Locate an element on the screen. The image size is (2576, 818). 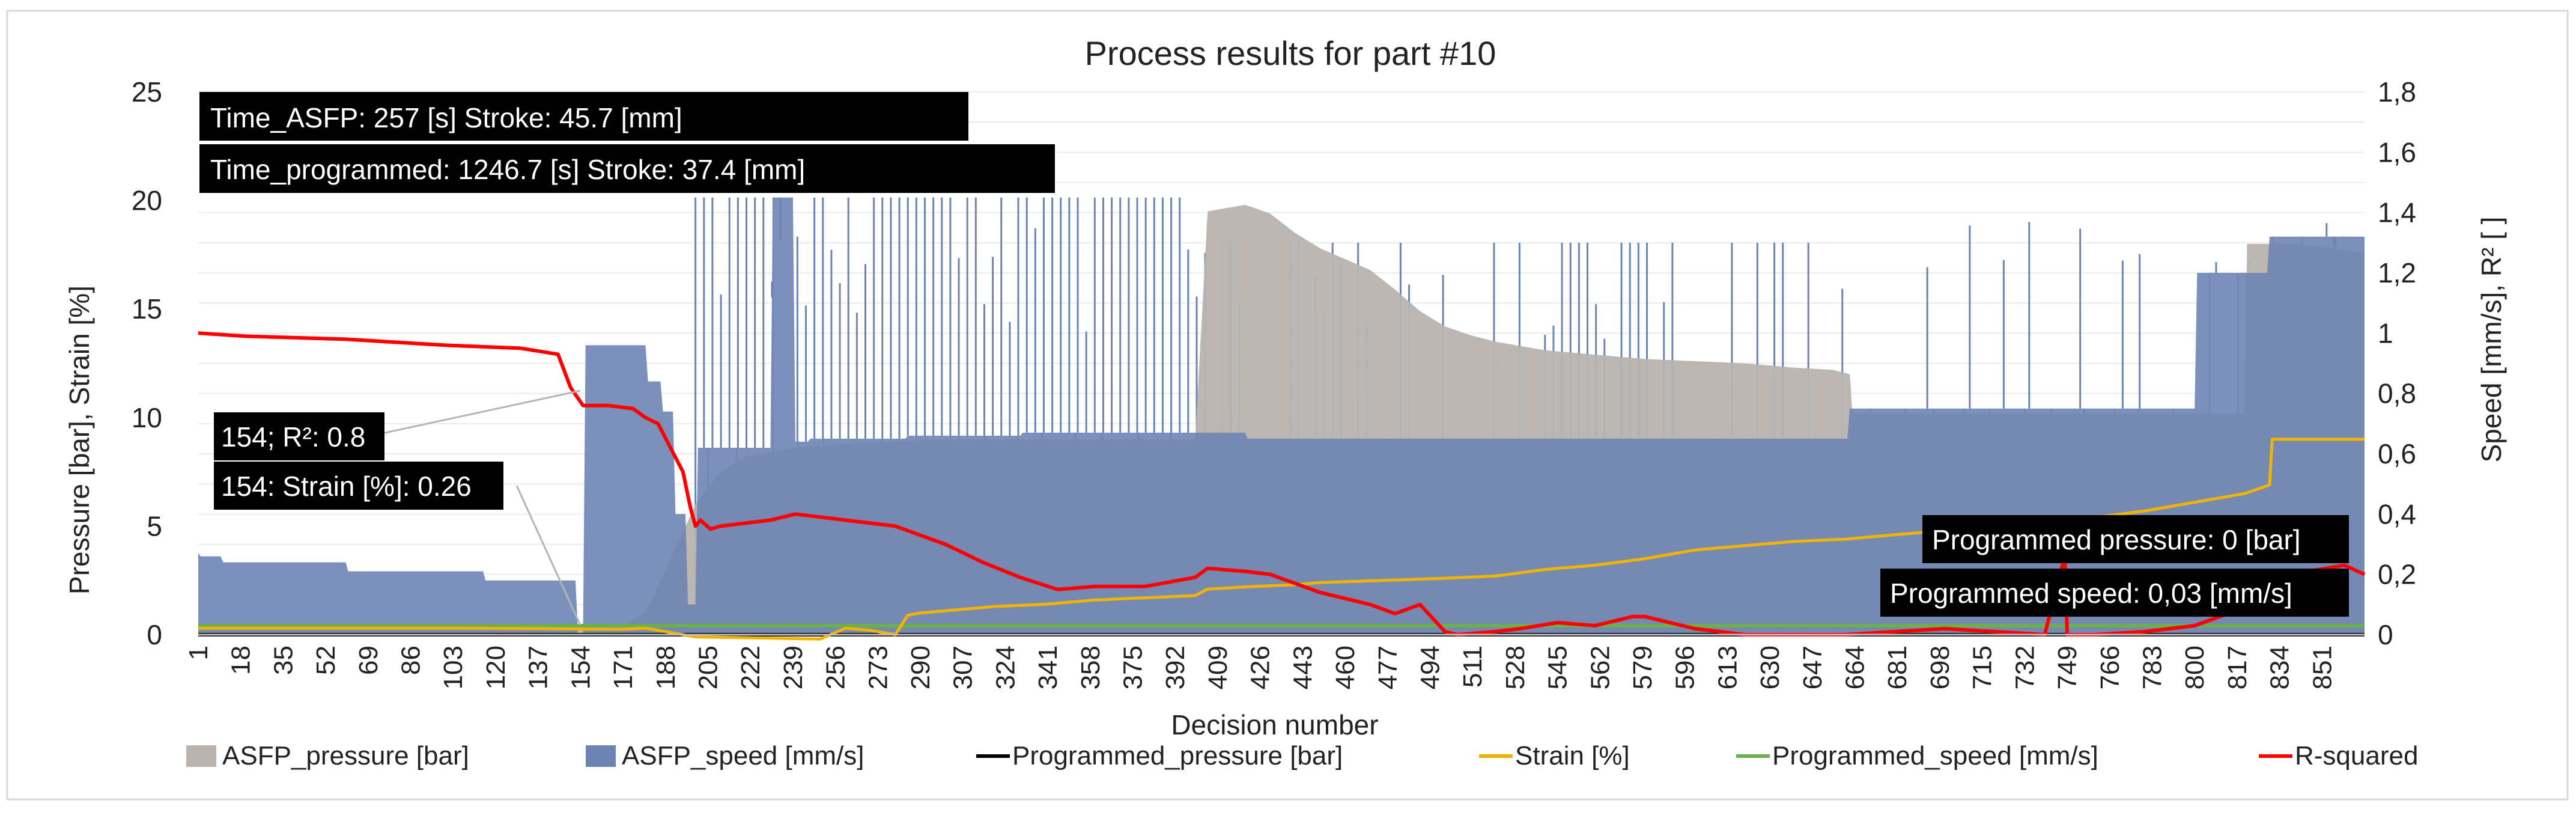
legend-label: R-squared is located at coordinates (2356, 756).